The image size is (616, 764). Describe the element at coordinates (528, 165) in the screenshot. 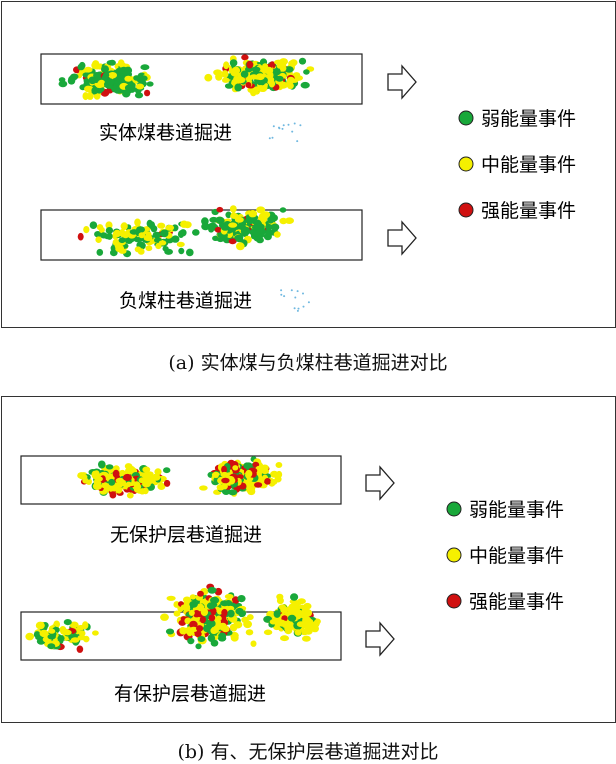

I see `legend-medium-label: 中能量事件` at that location.